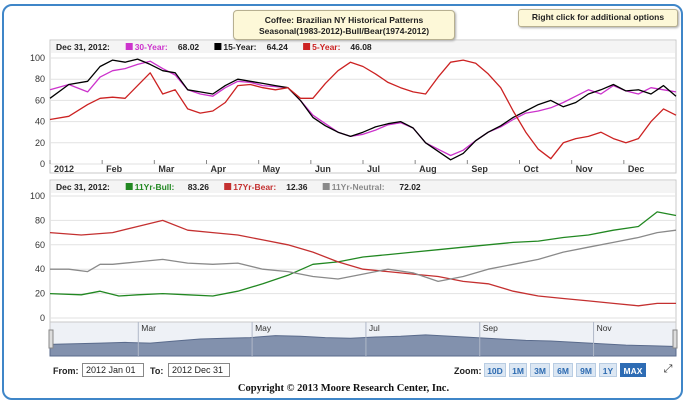 This screenshot has height=404, width=687. Describe the element at coordinates (586, 370) in the screenshot. I see `zoom-button-9m: 9M` at that location.